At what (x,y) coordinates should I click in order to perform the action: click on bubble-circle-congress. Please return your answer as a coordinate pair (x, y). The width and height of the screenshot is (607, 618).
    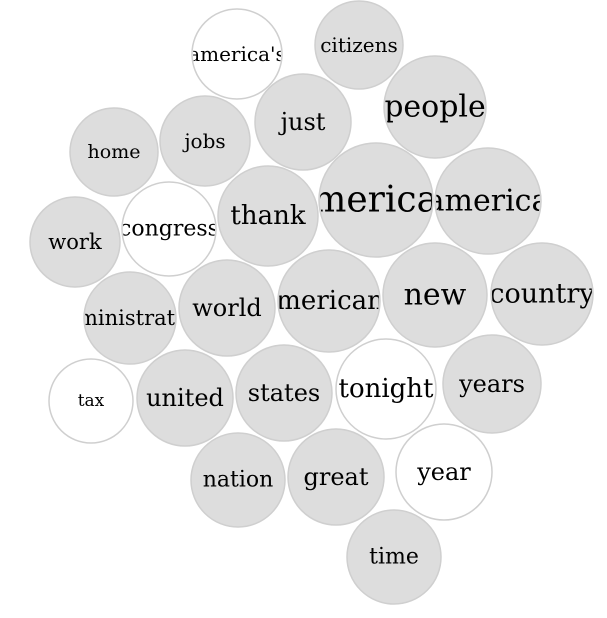
    Looking at the image, I should click on (169, 229).